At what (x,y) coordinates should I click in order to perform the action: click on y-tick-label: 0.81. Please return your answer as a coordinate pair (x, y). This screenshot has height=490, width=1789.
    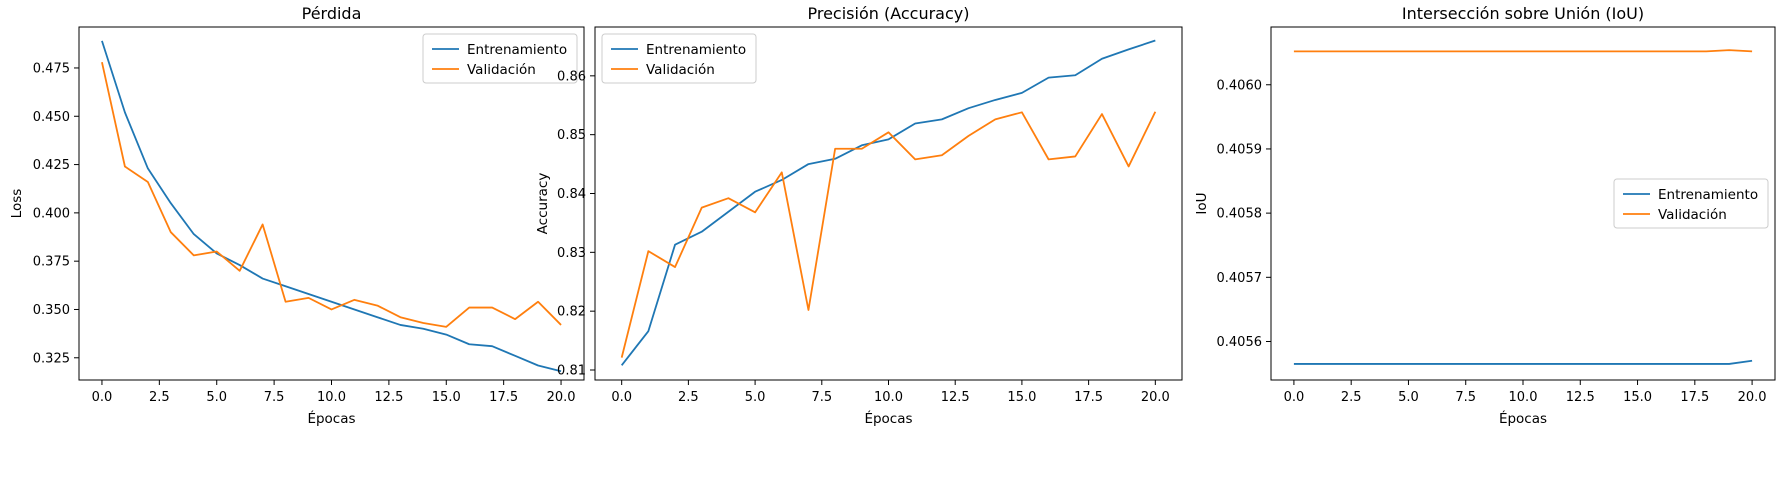
    Looking at the image, I should click on (571, 370).